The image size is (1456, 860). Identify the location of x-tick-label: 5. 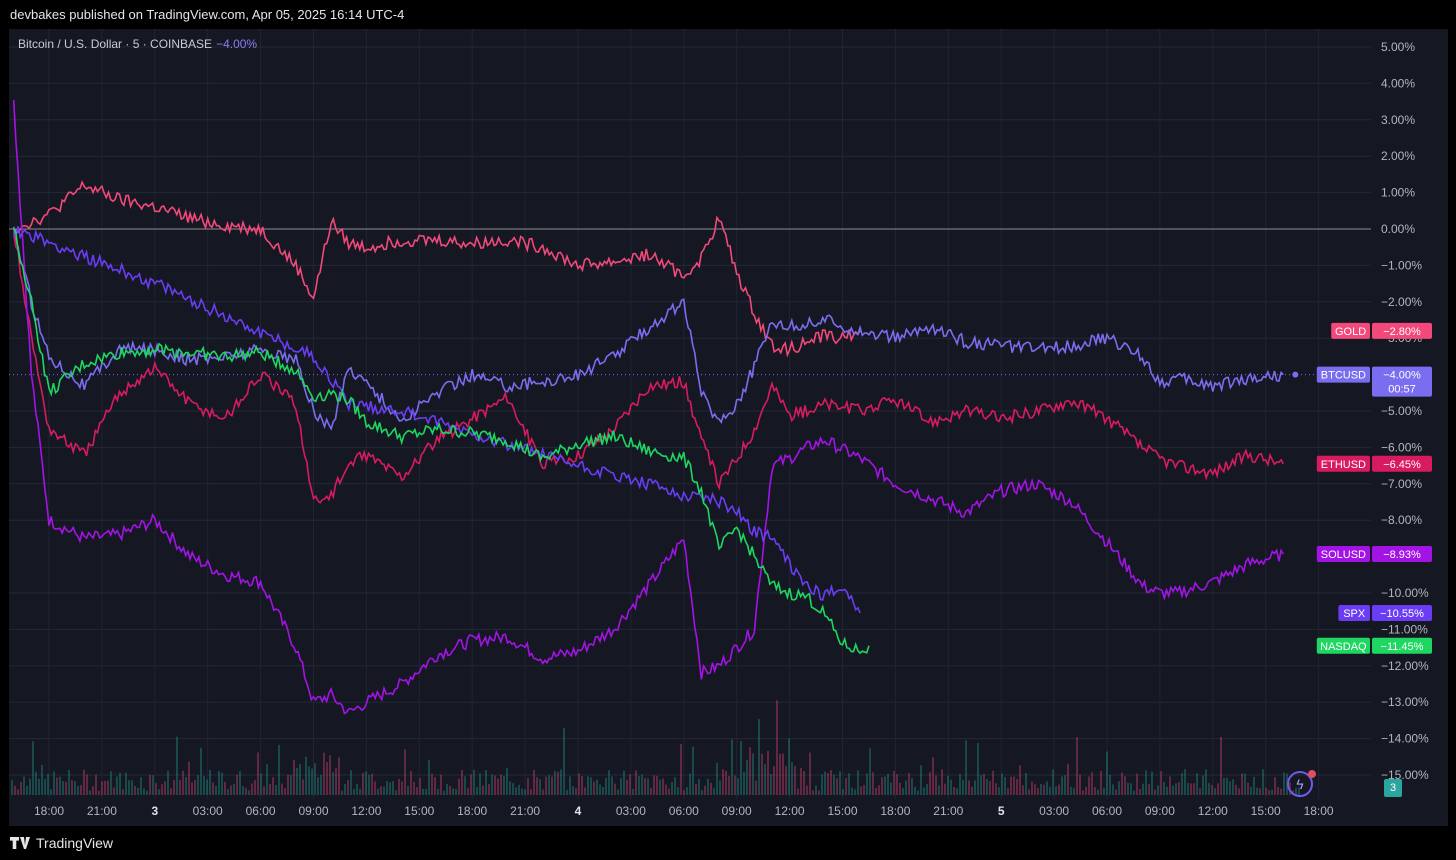
(1001, 811).